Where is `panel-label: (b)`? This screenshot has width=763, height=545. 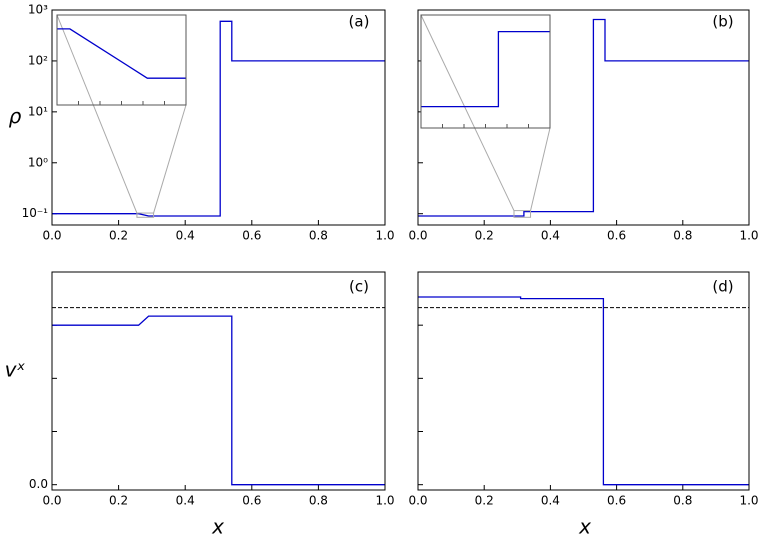
panel-label: (b) is located at coordinates (722, 22).